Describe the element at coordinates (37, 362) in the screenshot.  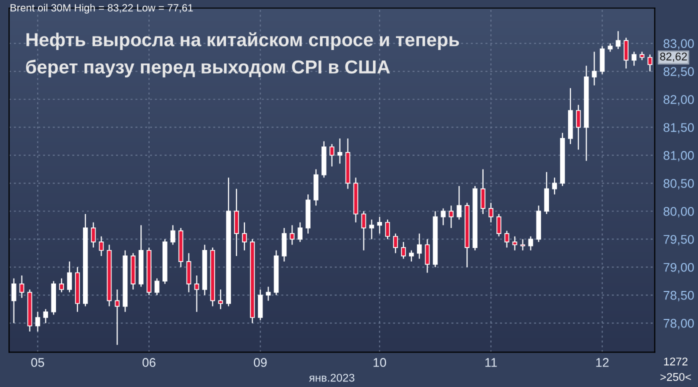
I see `x-tick-label: 05` at that location.